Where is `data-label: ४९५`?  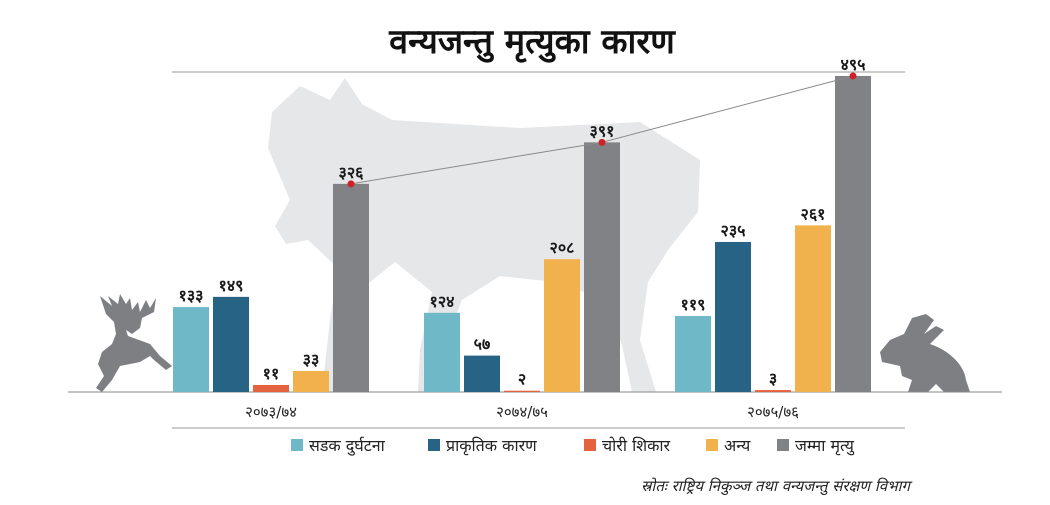
data-label: ४९५ is located at coordinates (853, 64).